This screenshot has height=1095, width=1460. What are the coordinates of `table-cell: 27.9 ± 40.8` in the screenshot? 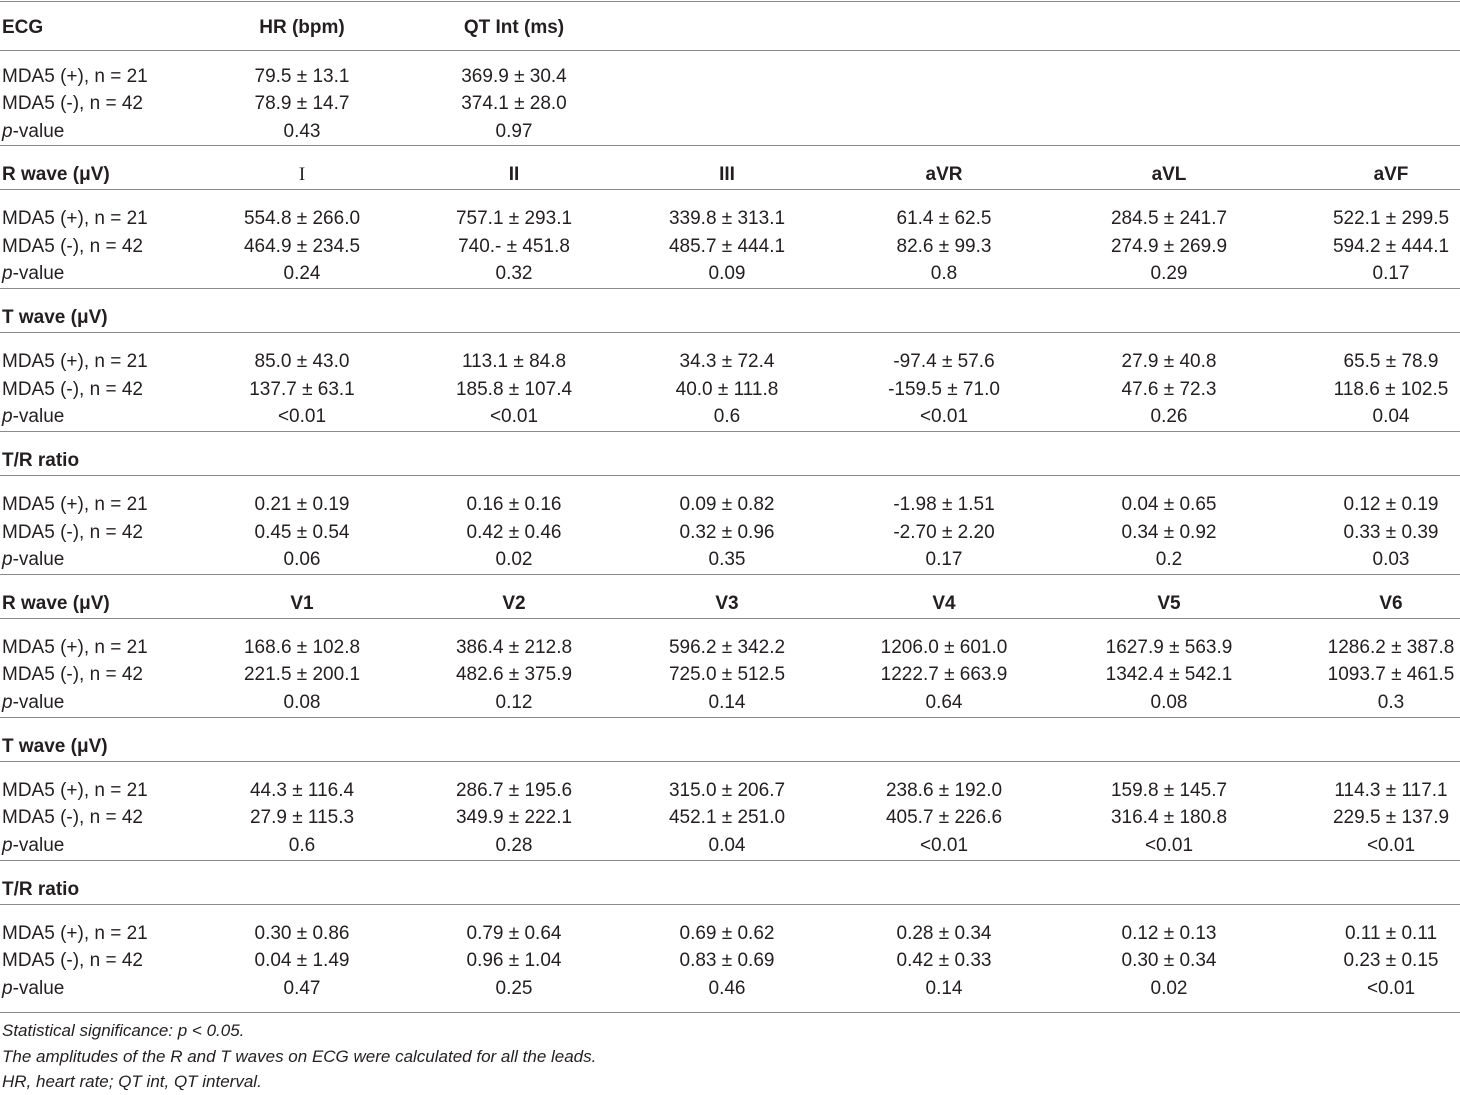 It's located at (1169, 361).